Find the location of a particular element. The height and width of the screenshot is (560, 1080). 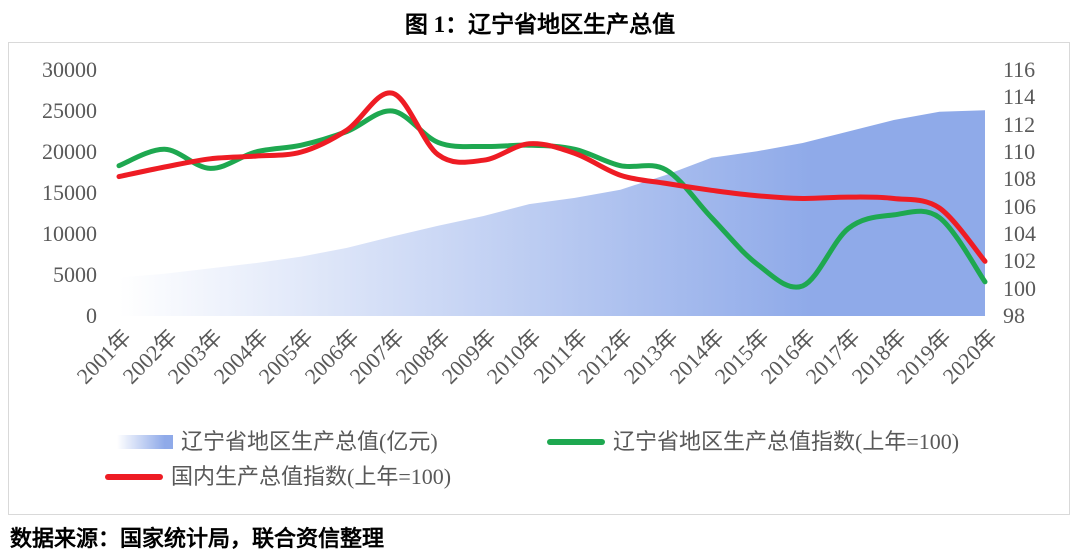

area-gradient-swatch is located at coordinates (145, 442).